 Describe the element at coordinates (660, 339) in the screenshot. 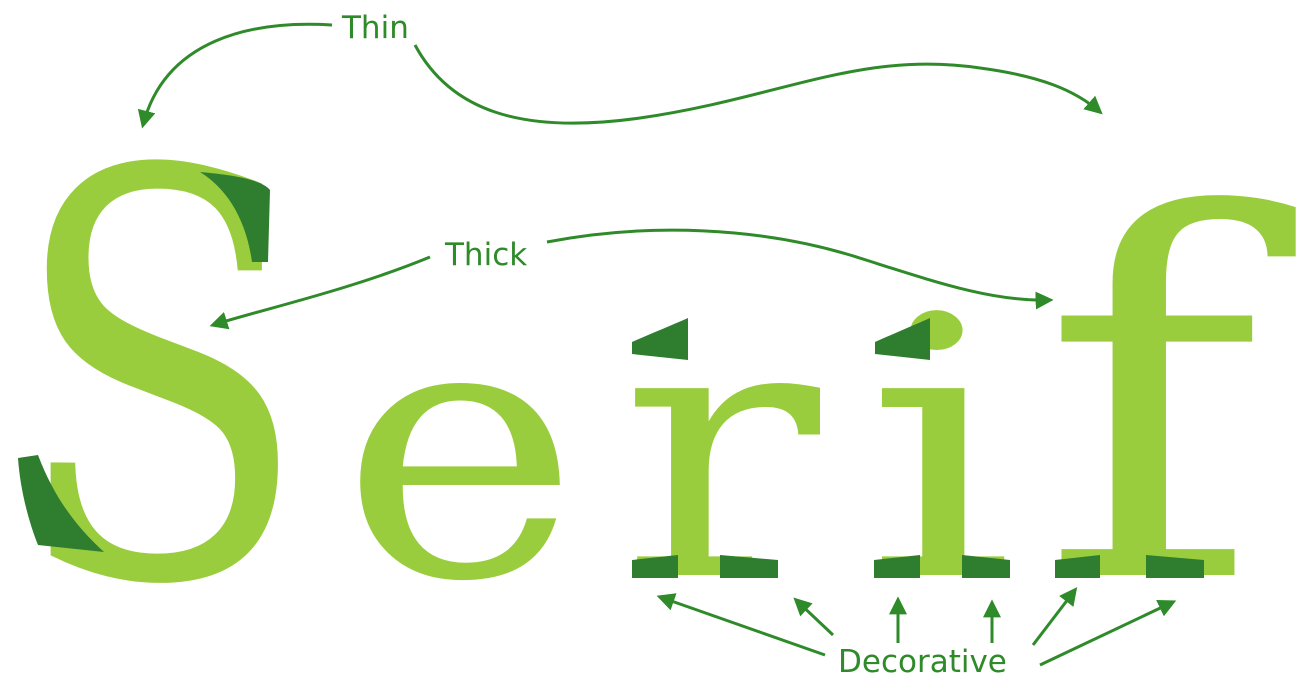

I see `r-top-serif` at that location.